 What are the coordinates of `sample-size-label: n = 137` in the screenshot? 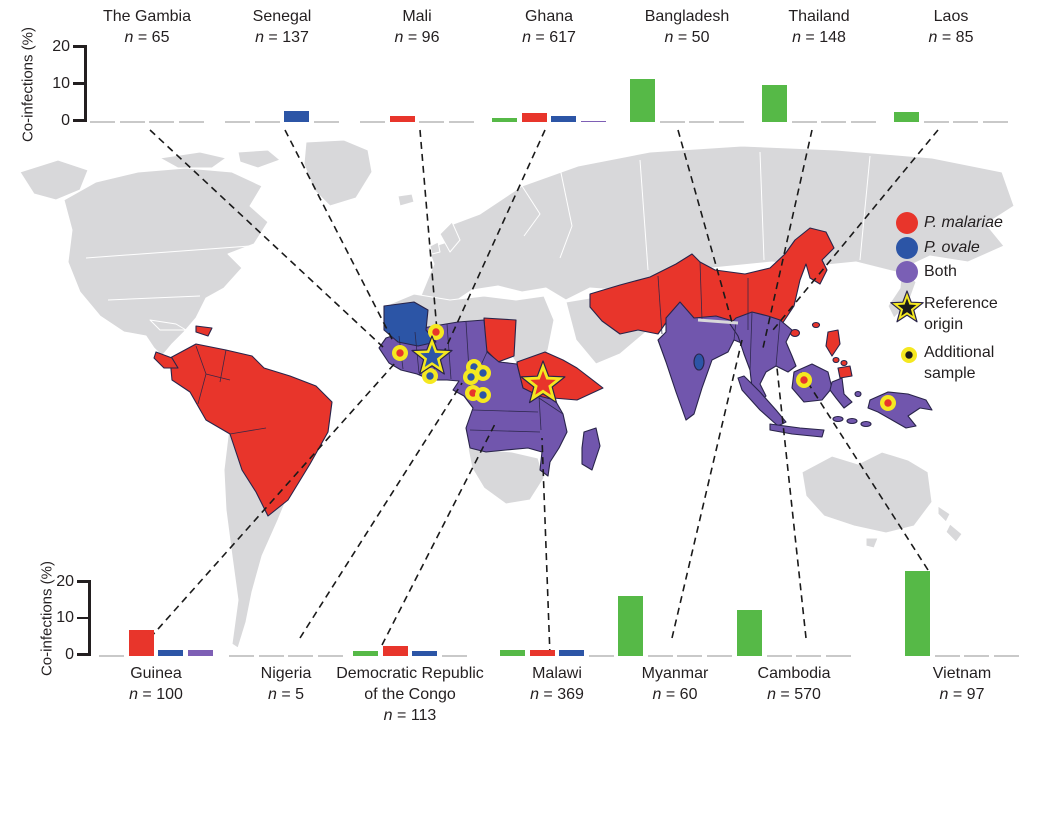 It's located at (282, 37).